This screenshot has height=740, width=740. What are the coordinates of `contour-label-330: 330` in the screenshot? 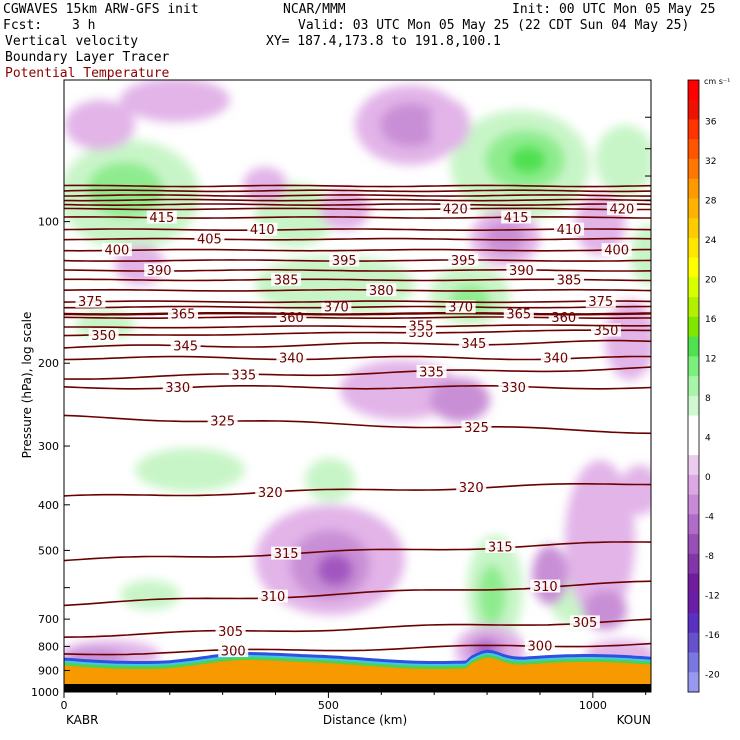 It's located at (513, 388).